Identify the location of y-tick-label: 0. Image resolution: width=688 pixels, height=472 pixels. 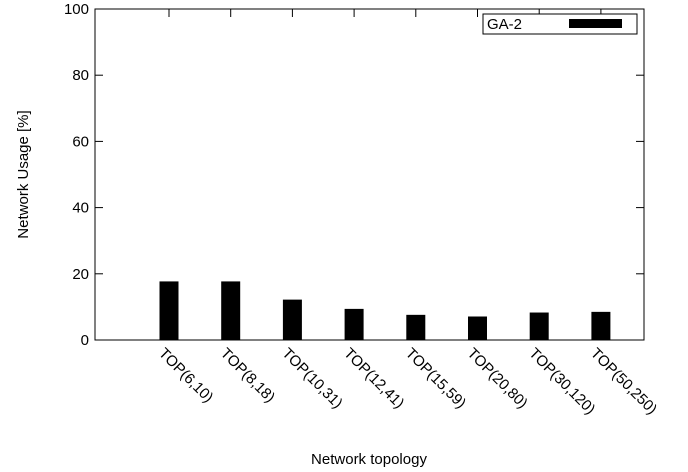
(85, 340).